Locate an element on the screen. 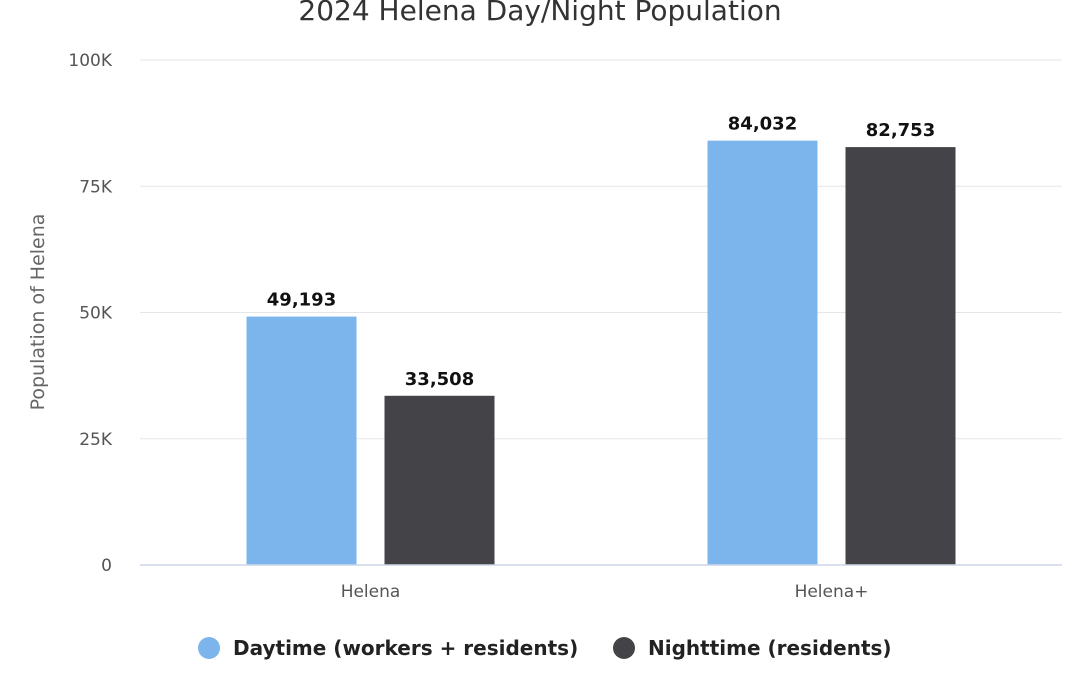  y-tick-label: 0 is located at coordinates (106, 566).